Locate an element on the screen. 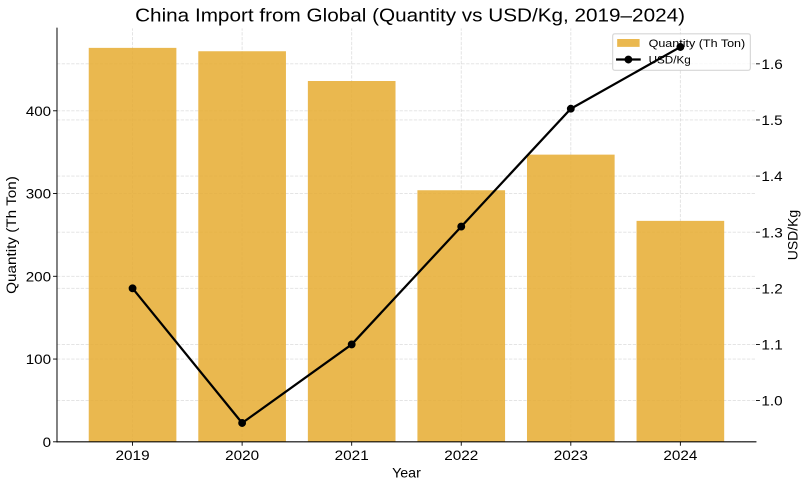 The image size is (808, 492). svg-text: 2024 is located at coordinates (680, 455).